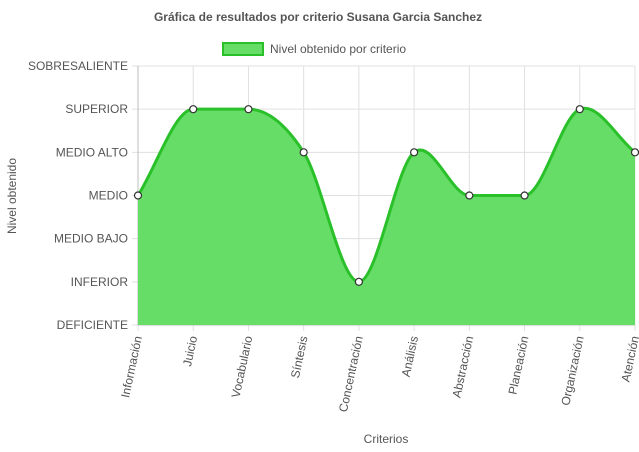 The height and width of the screenshot is (452, 639). I want to click on x-tick-label: Análisis, so click(410, 356).